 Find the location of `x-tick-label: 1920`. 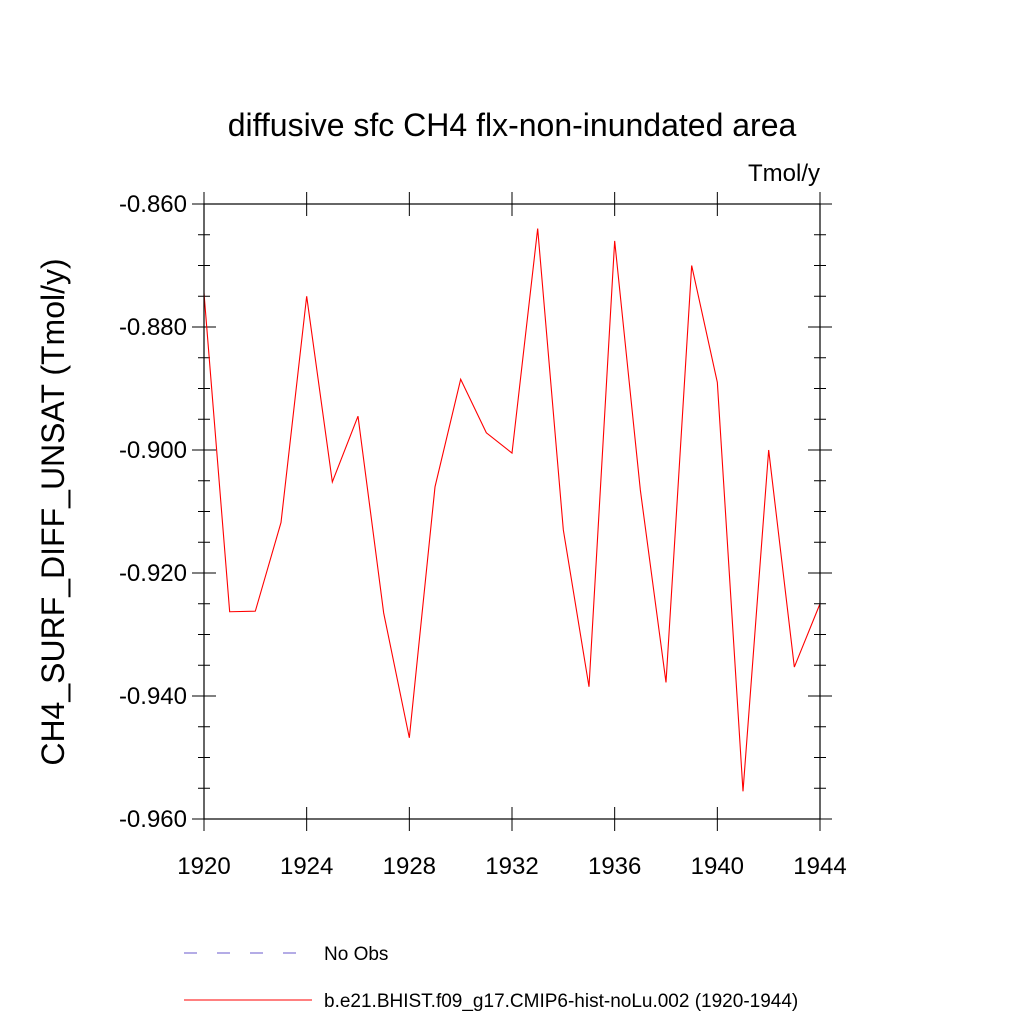

x-tick-label: 1920 is located at coordinates (203, 866).